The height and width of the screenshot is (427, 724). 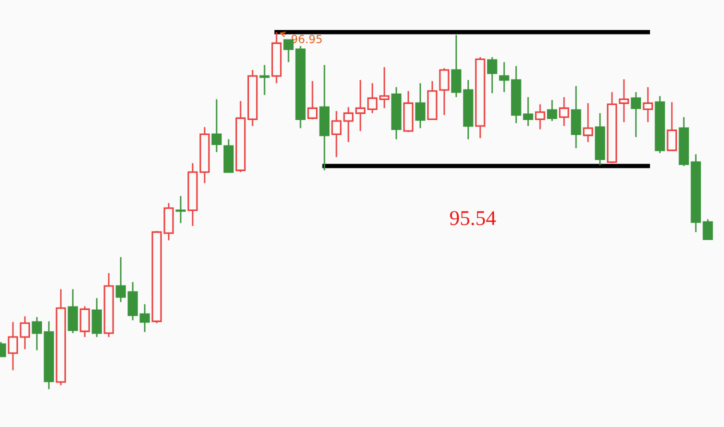 What do you see at coordinates (473, 218) in the screenshot?
I see `annotation: 95.54` at bounding box center [473, 218].